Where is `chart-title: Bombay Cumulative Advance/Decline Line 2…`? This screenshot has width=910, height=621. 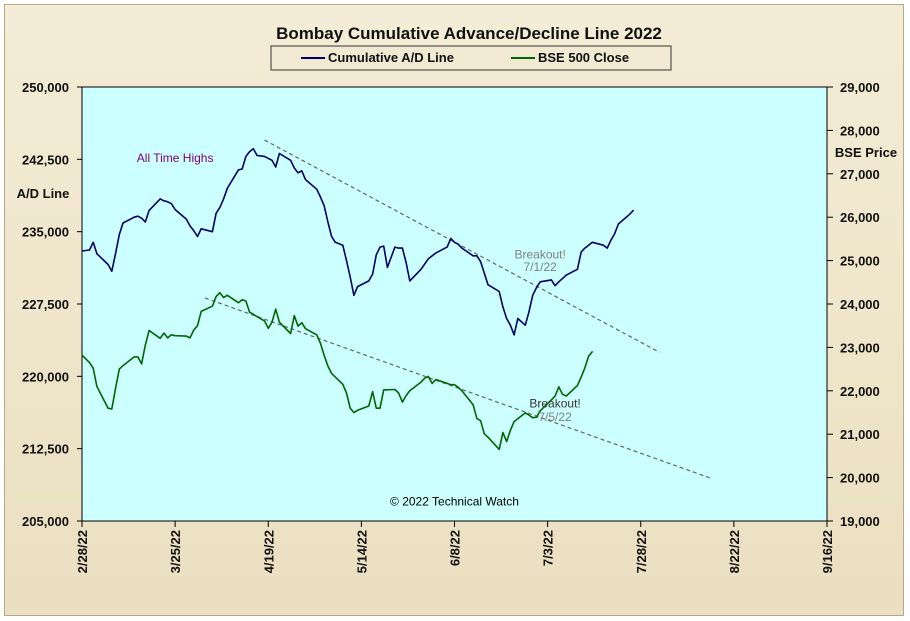 chart-title: Bombay Cumulative Advance/Decline Line 2… is located at coordinates (469, 33).